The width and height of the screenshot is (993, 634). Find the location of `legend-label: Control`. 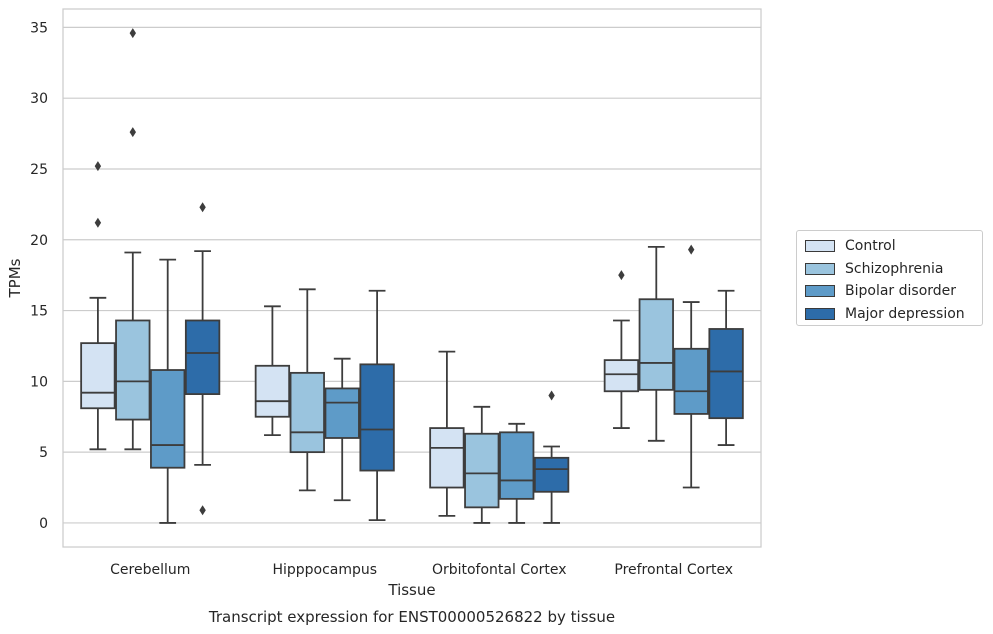

legend-label: Control is located at coordinates (870, 246).